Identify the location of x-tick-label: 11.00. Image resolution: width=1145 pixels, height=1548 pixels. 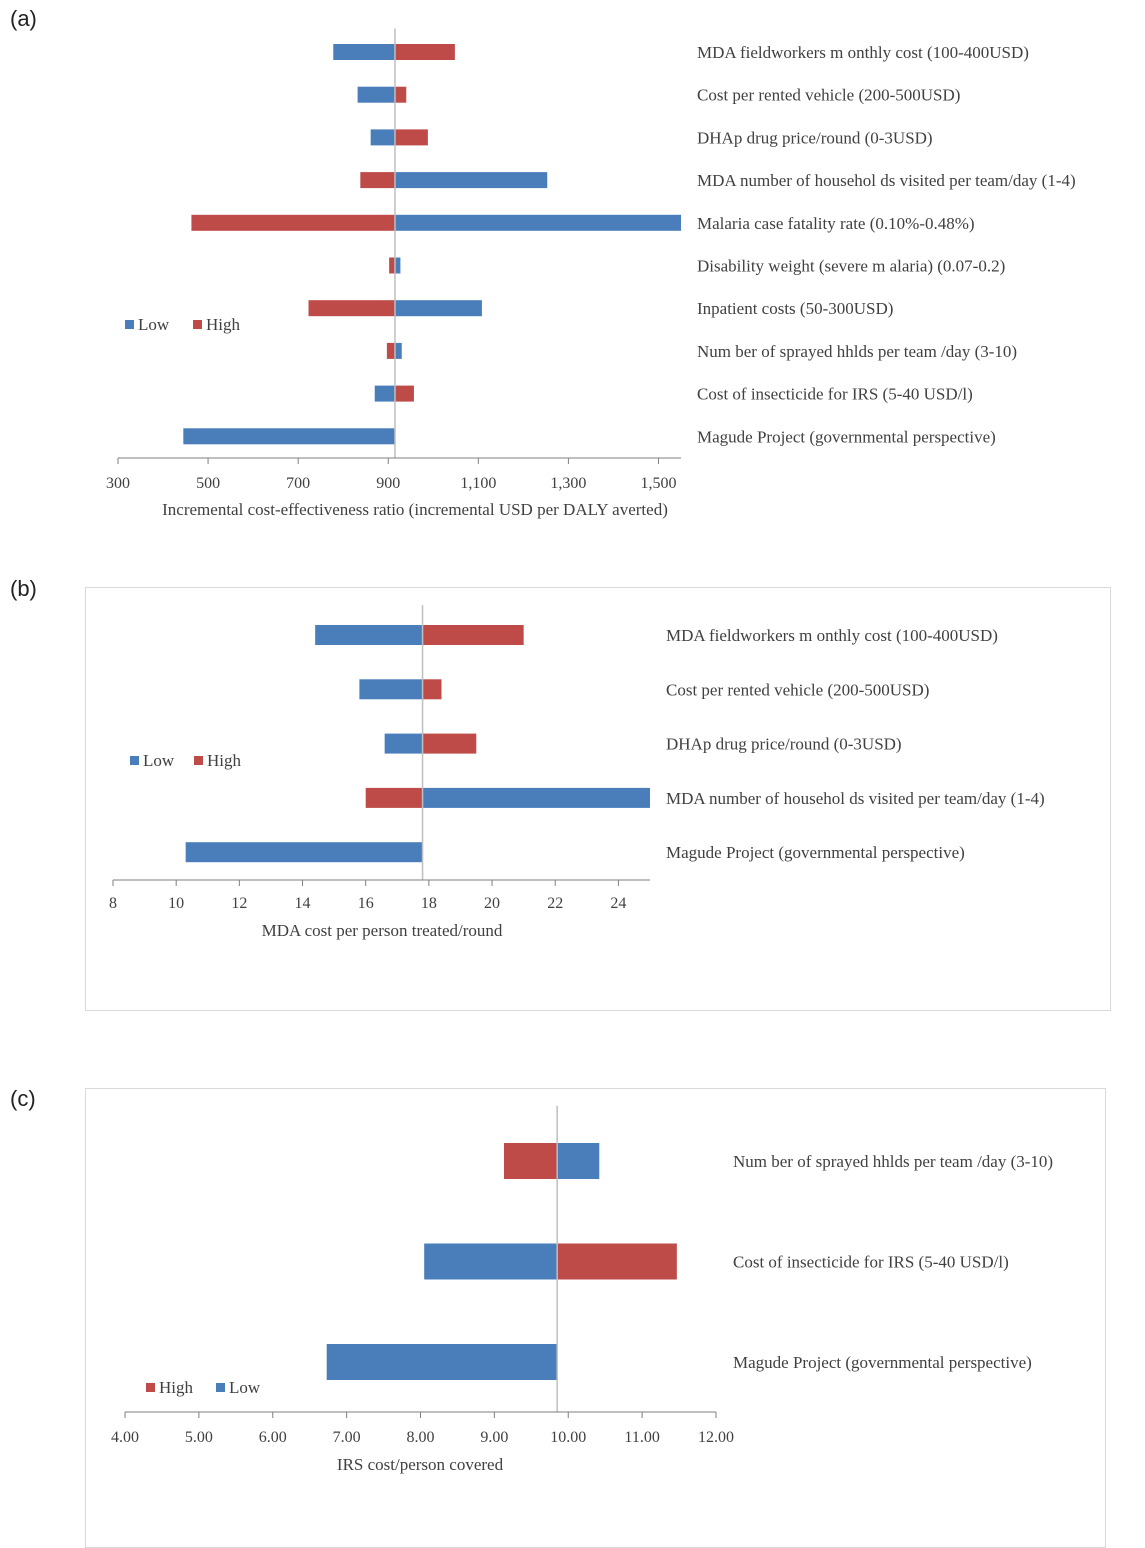
(641, 1437).